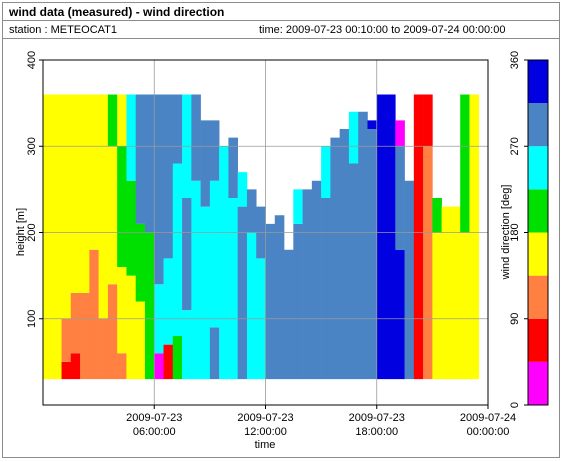 The image size is (564, 462). What do you see at coordinates (32, 319) in the screenshot?
I see `y-tick-label: 100` at bounding box center [32, 319].